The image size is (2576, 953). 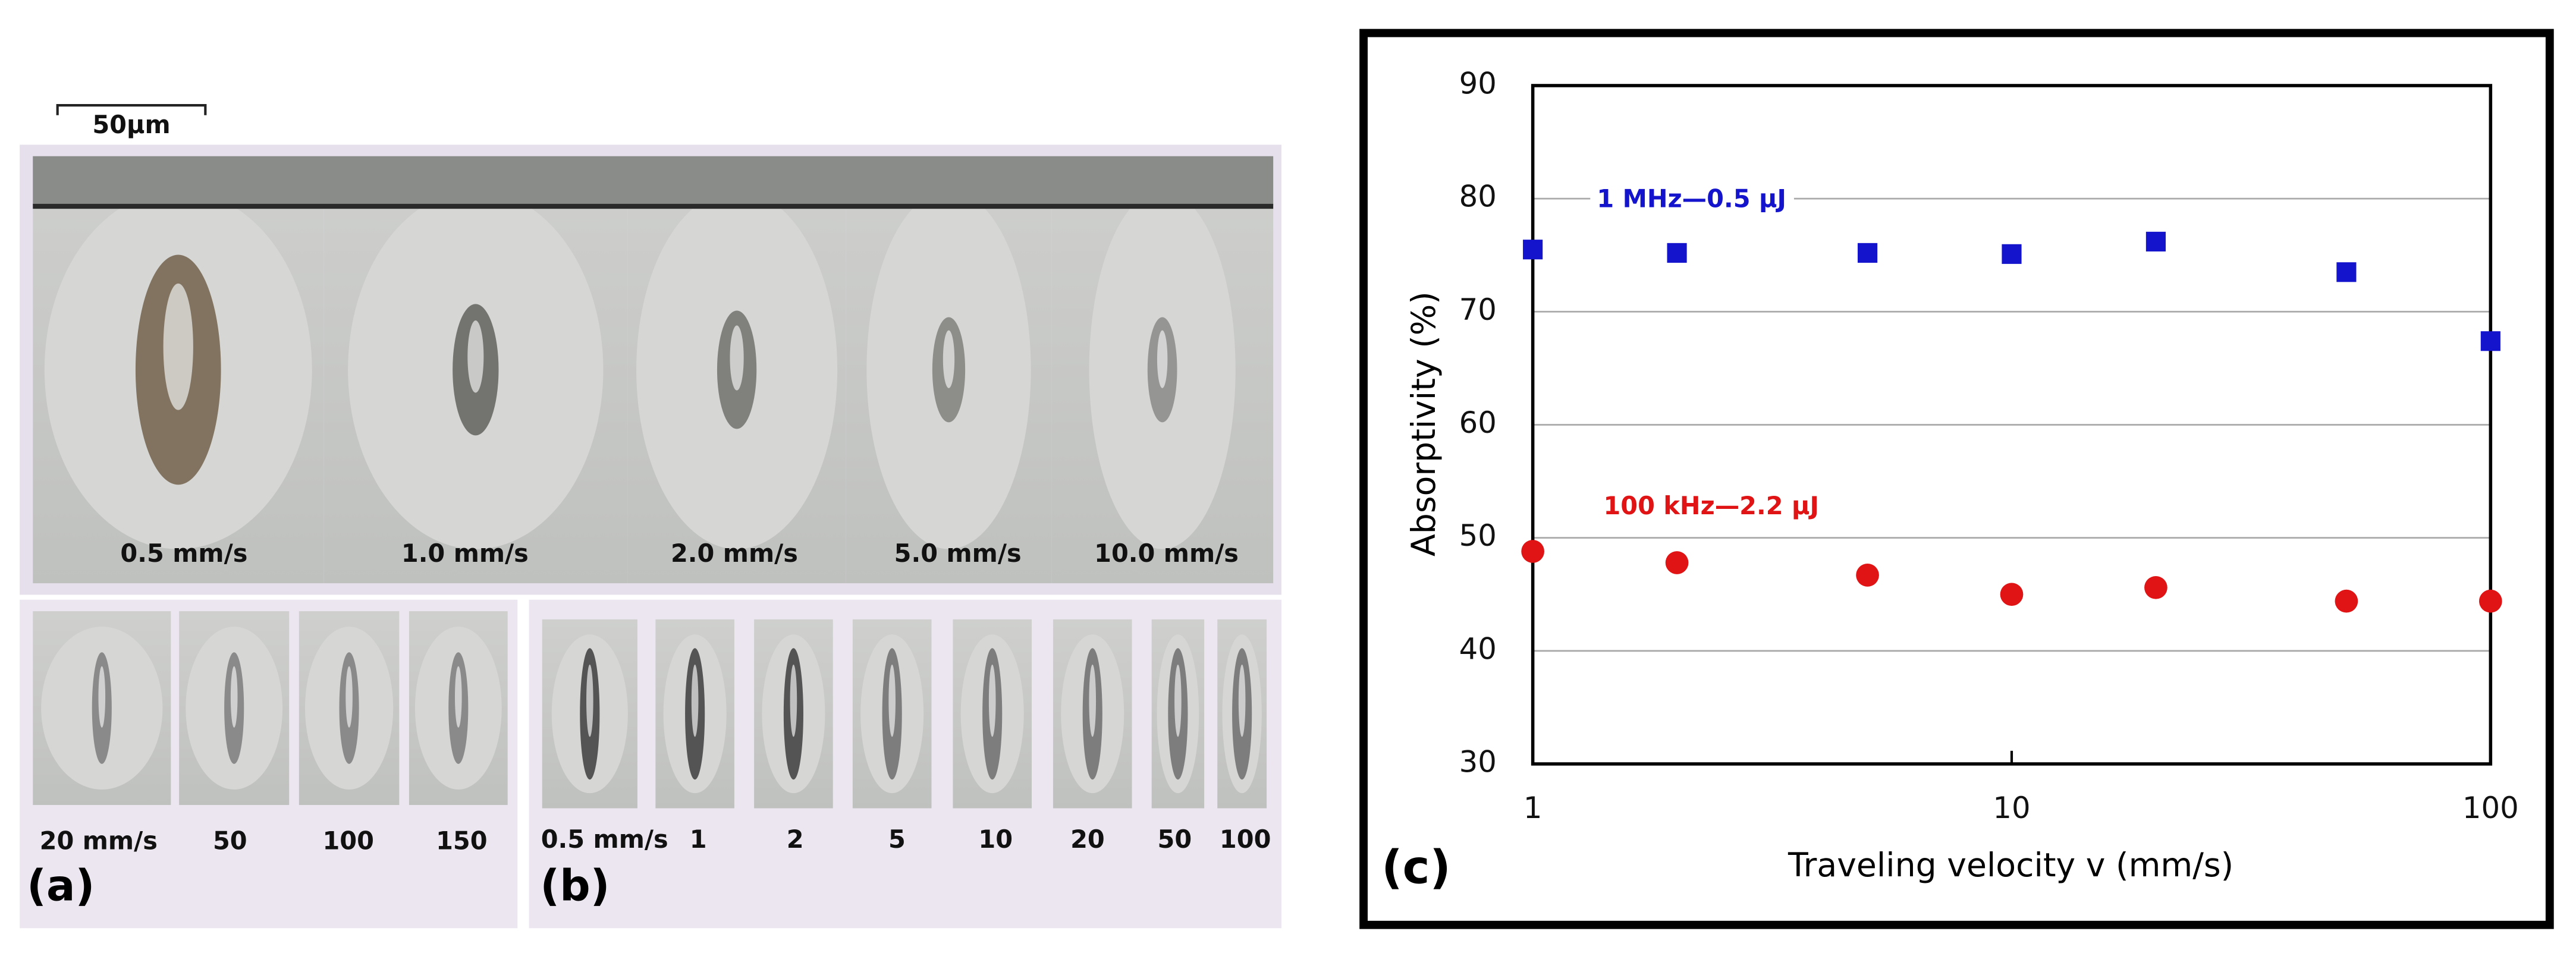 I want to click on image-label: 5, so click(x=897, y=839).